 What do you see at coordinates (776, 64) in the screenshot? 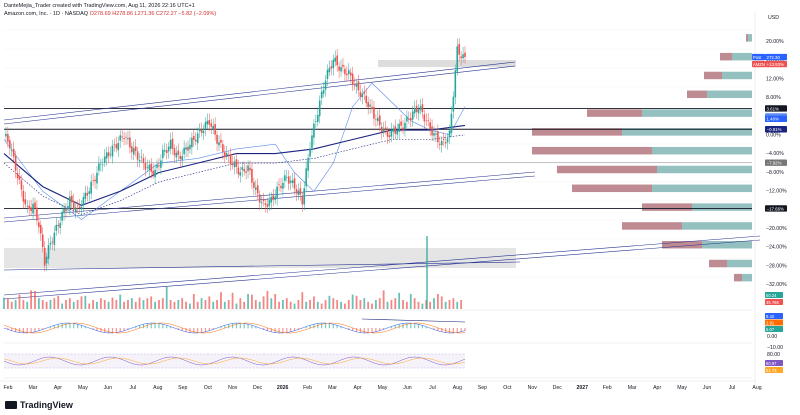
I see `price-marker-box` at bounding box center [776, 64].